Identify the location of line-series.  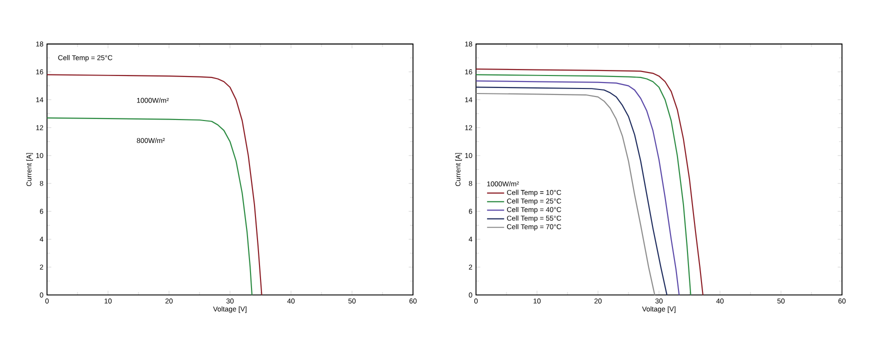
(149, 206).